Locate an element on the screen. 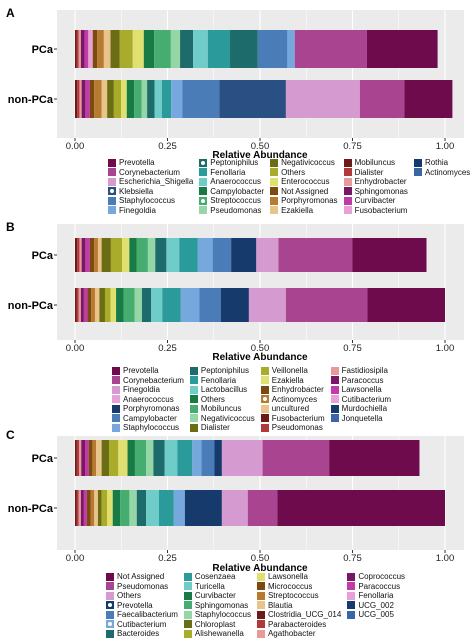 This screenshot has height=639, width=474. legend-item: Klebsiella is located at coordinates (150, 192).